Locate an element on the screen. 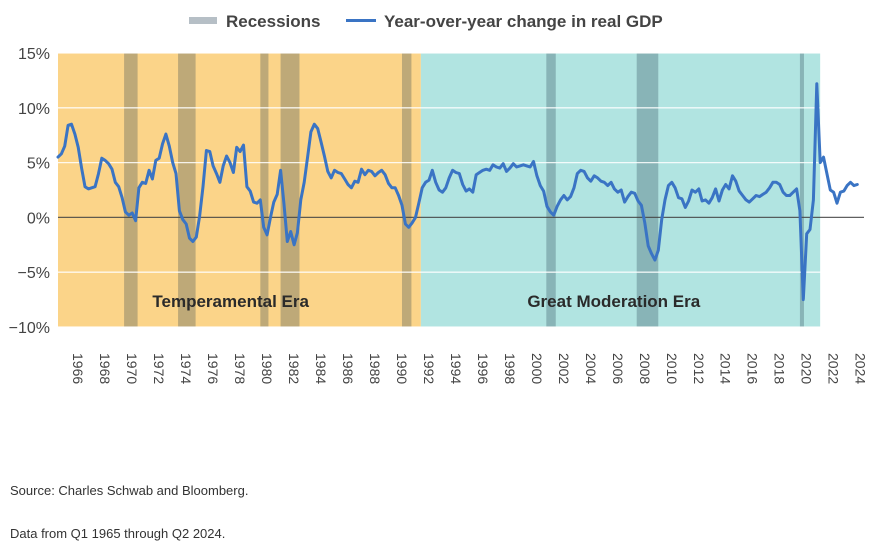 The height and width of the screenshot is (555, 882). x-tick-label: 1984 is located at coordinates (321, 368).